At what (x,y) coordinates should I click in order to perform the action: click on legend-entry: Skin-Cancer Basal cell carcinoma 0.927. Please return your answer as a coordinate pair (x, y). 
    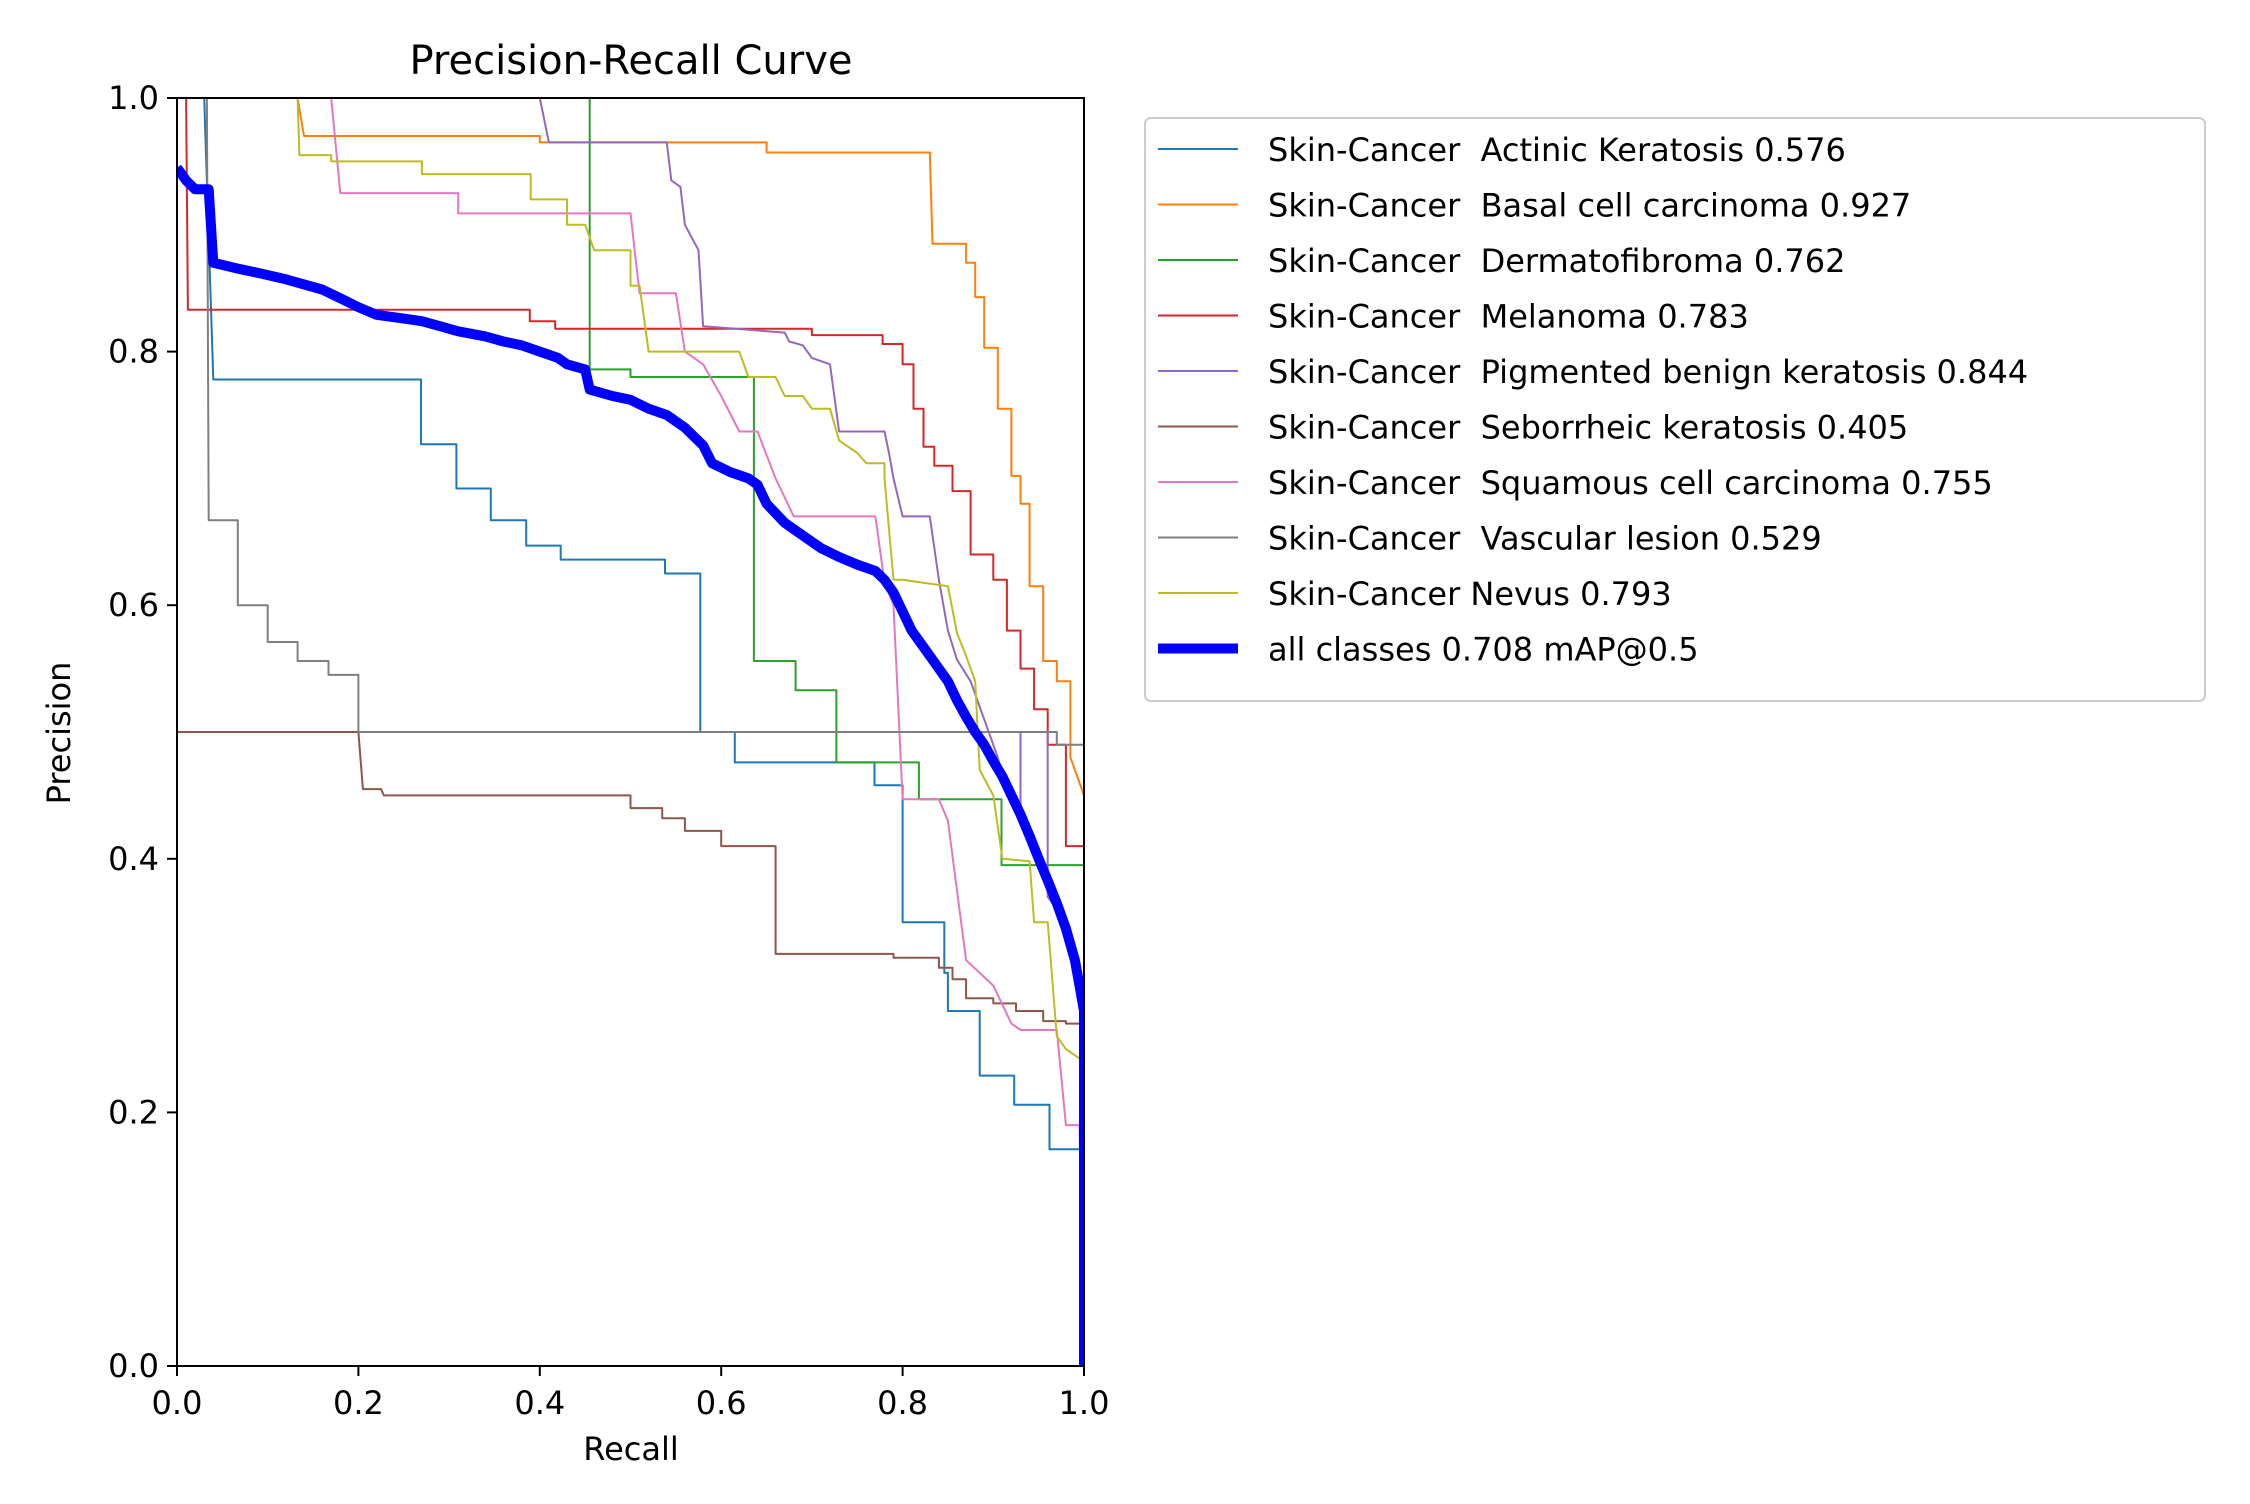
    Looking at the image, I should click on (1589, 206).